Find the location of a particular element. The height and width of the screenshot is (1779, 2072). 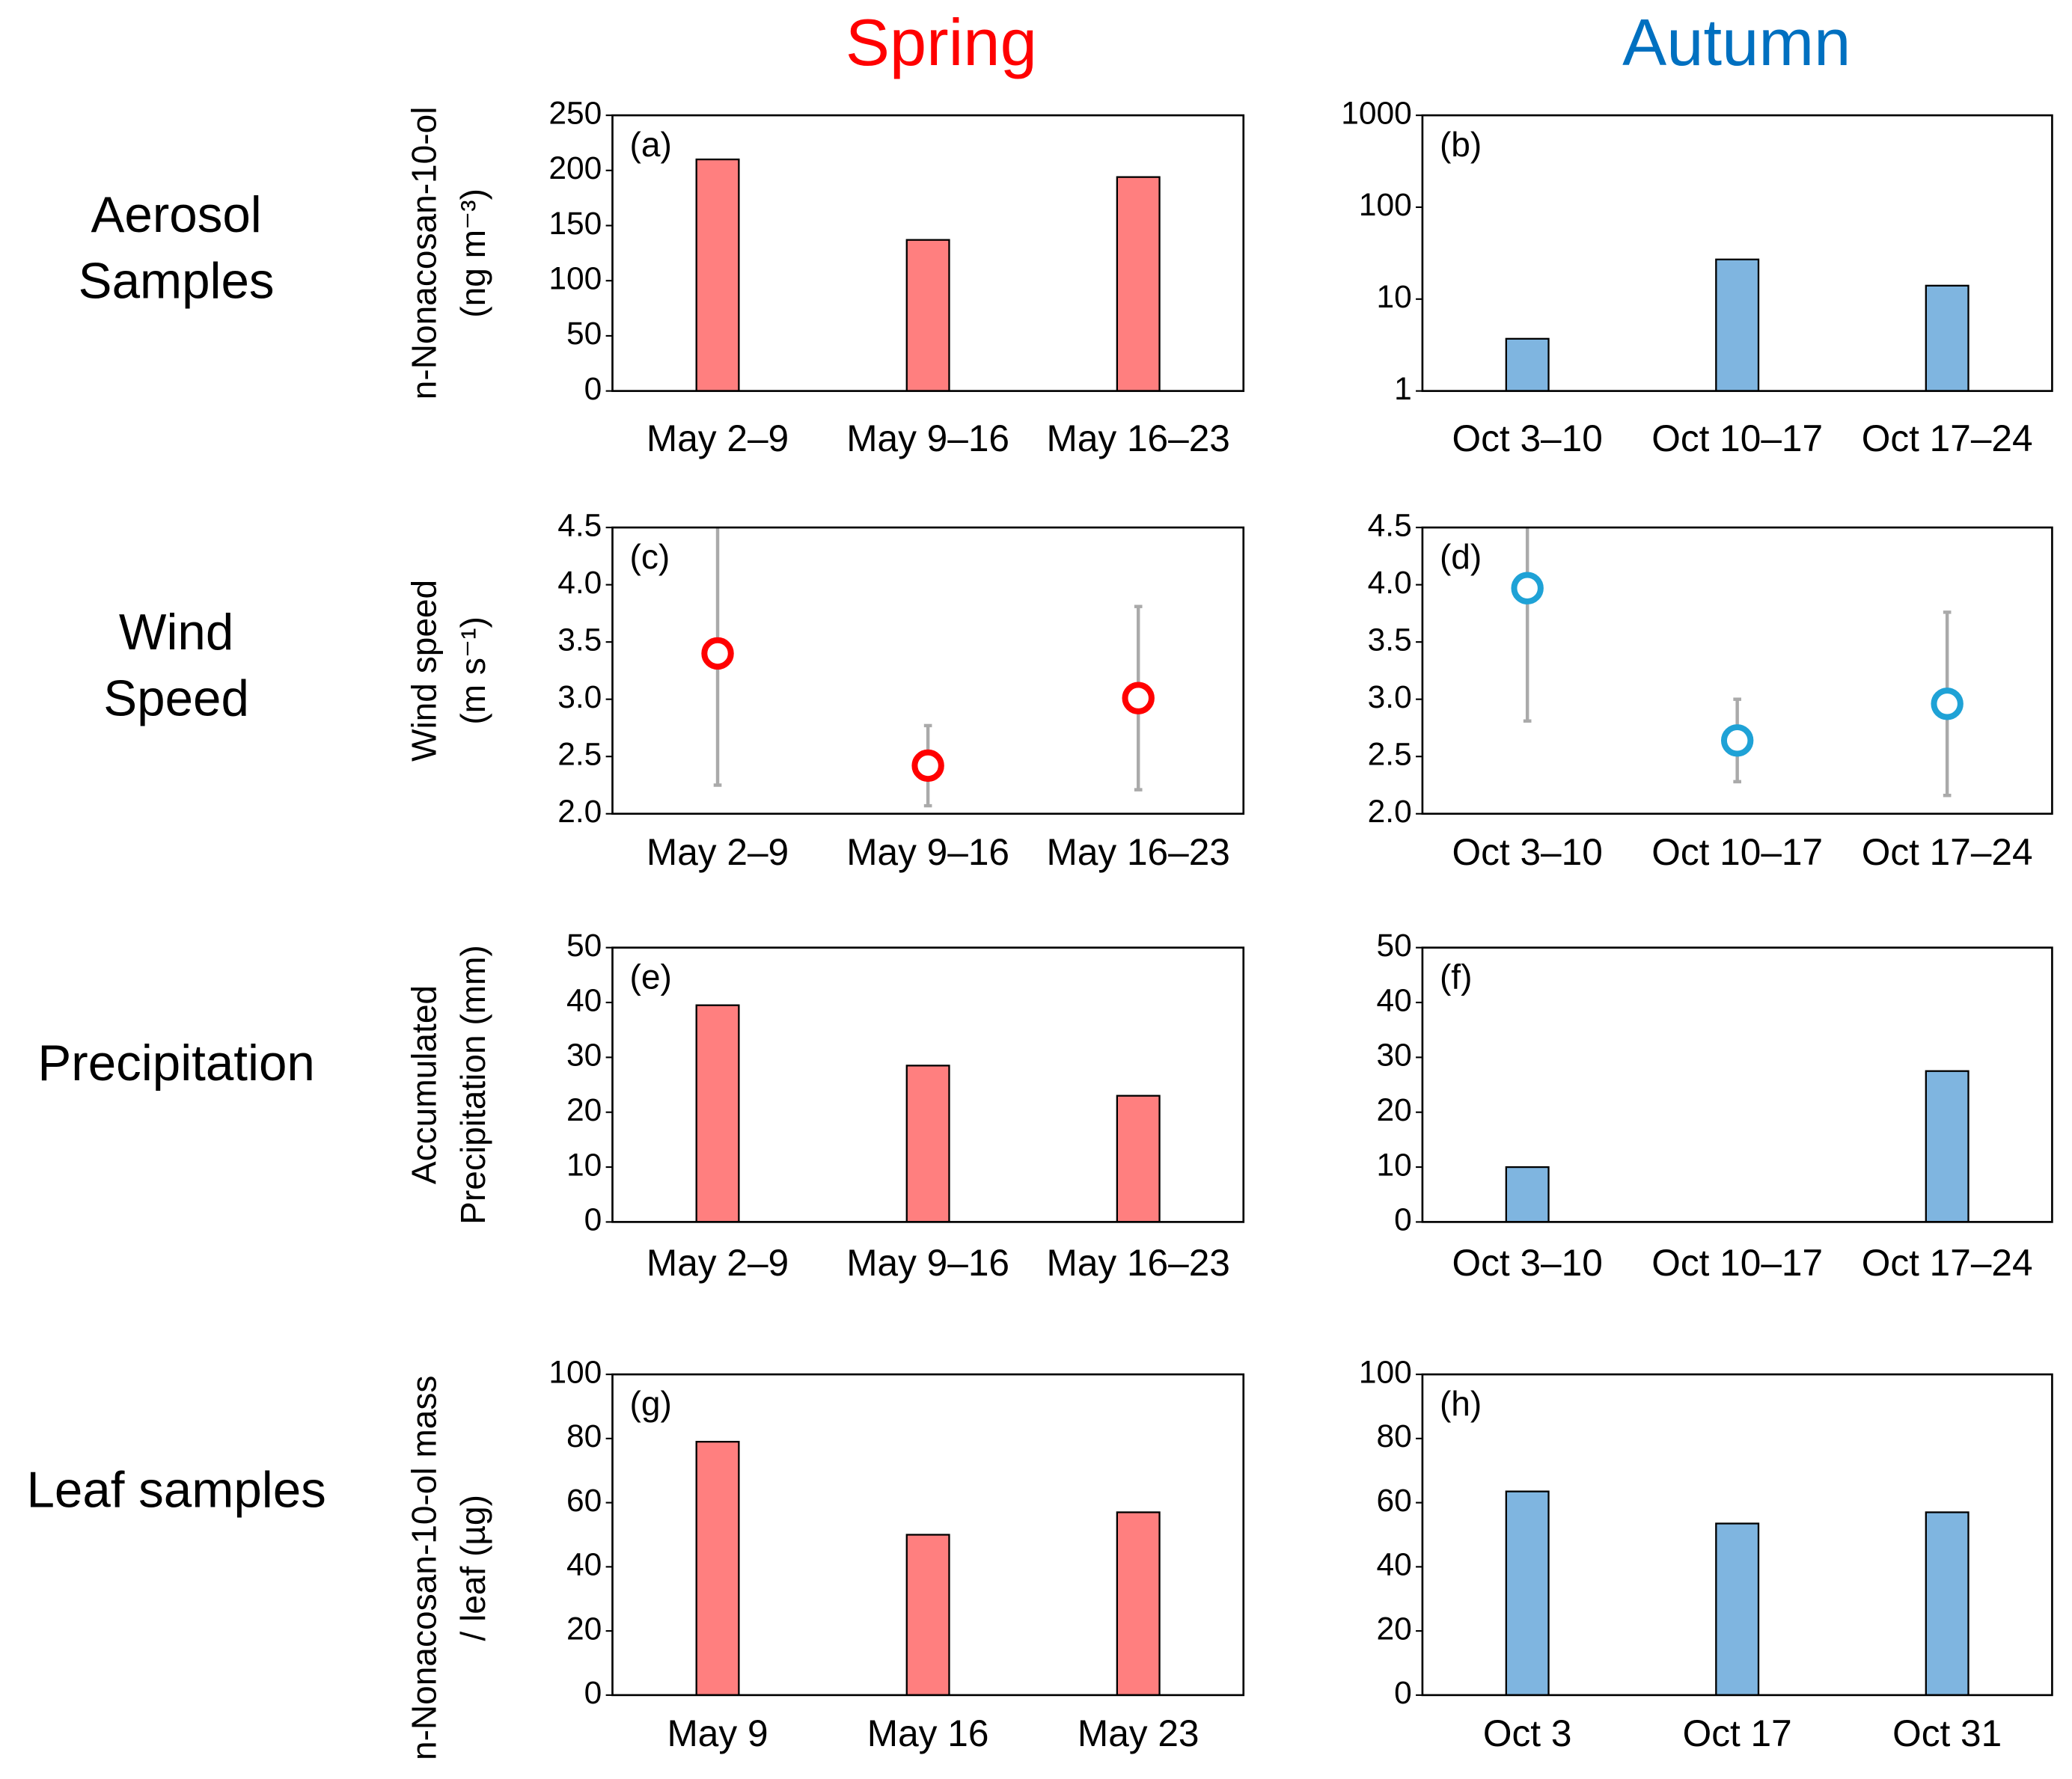

y-tick-label: 3.0 is located at coordinates (579, 698).